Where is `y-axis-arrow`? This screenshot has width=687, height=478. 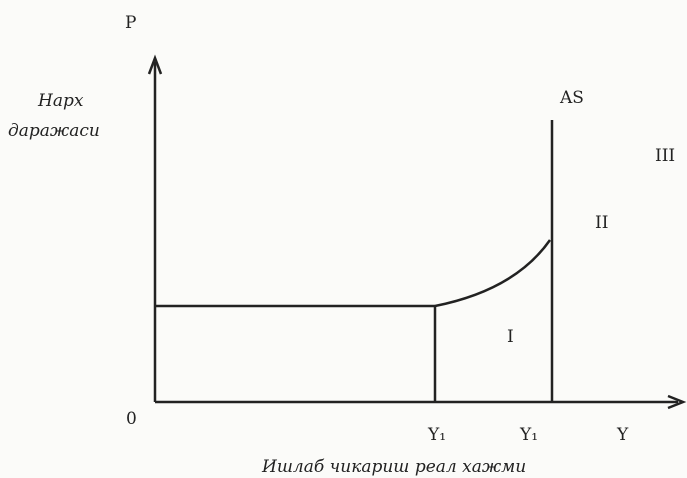
y-axis-arrow is located at coordinates (155, 64).